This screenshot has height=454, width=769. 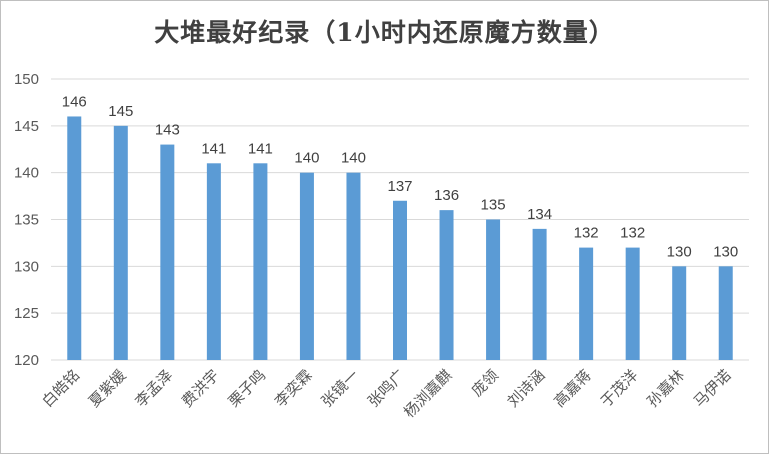 I want to click on data-label: 143, so click(x=167, y=130).